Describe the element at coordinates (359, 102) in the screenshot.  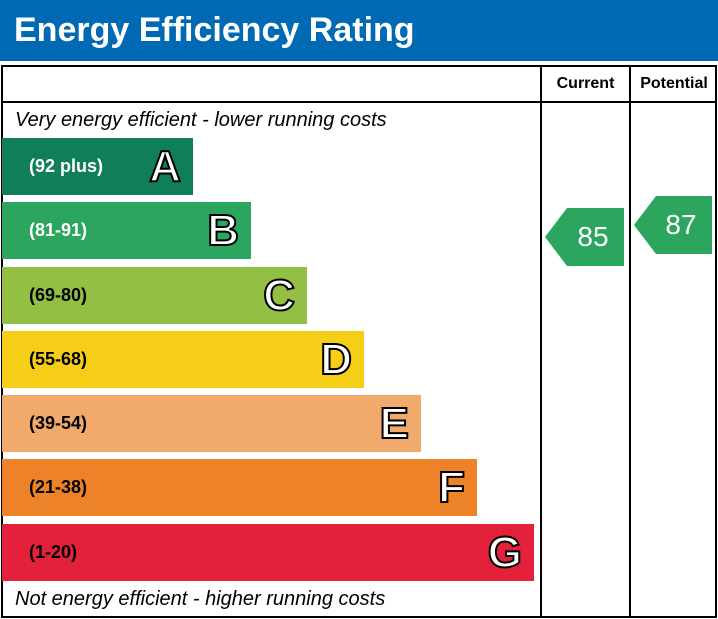
I see `header-divider` at that location.